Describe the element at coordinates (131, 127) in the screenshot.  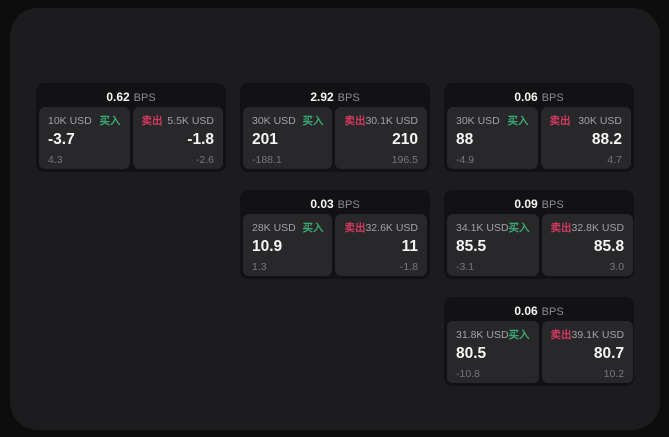
I see `quote-card: 0.62 BPS 10K USD 买入 -3.7 4.3 卖出` at that location.